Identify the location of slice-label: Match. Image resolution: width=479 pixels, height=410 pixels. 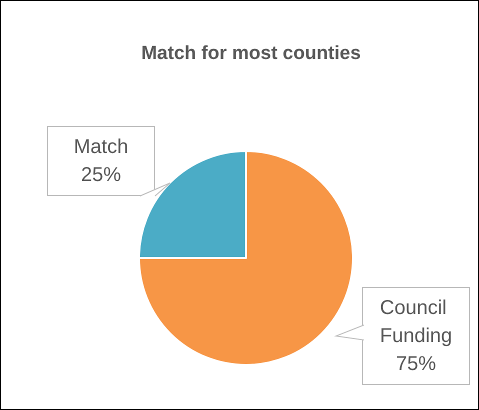
(101, 147).